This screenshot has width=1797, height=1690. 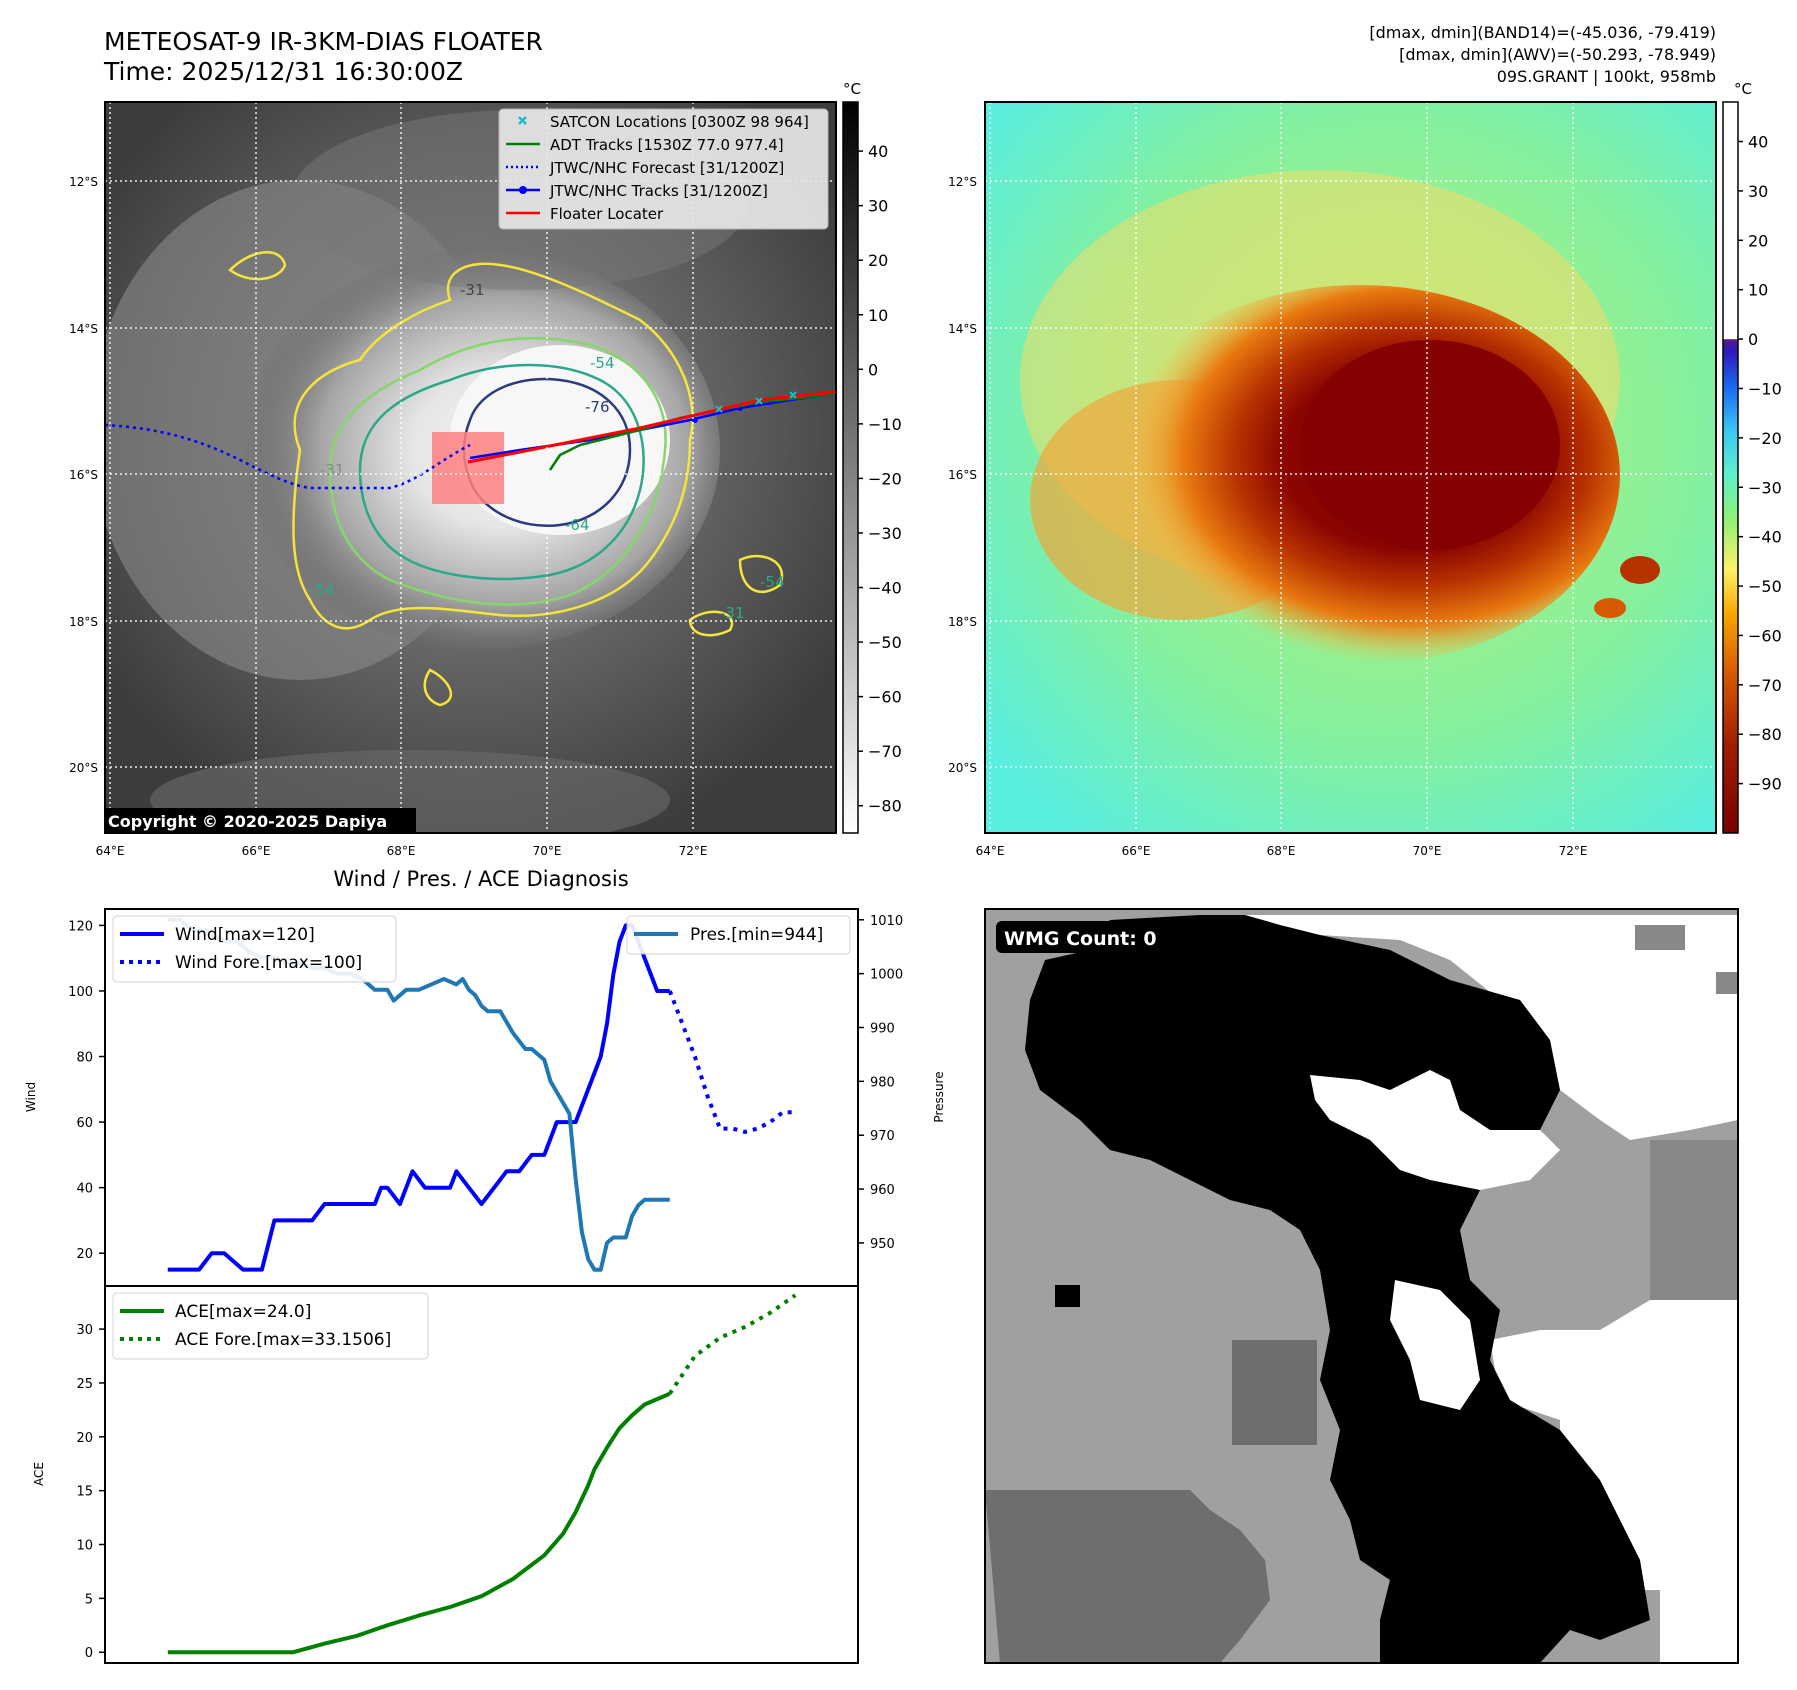 I want to click on wind-legend: Wind[max=120] Wind Fore.[max=100], so click(x=254, y=949).